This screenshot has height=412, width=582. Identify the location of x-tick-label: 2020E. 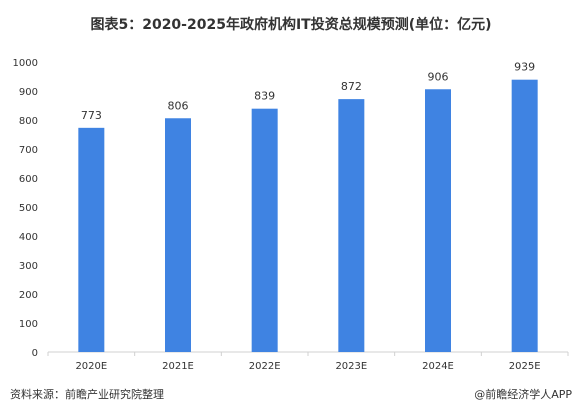
(91, 366).